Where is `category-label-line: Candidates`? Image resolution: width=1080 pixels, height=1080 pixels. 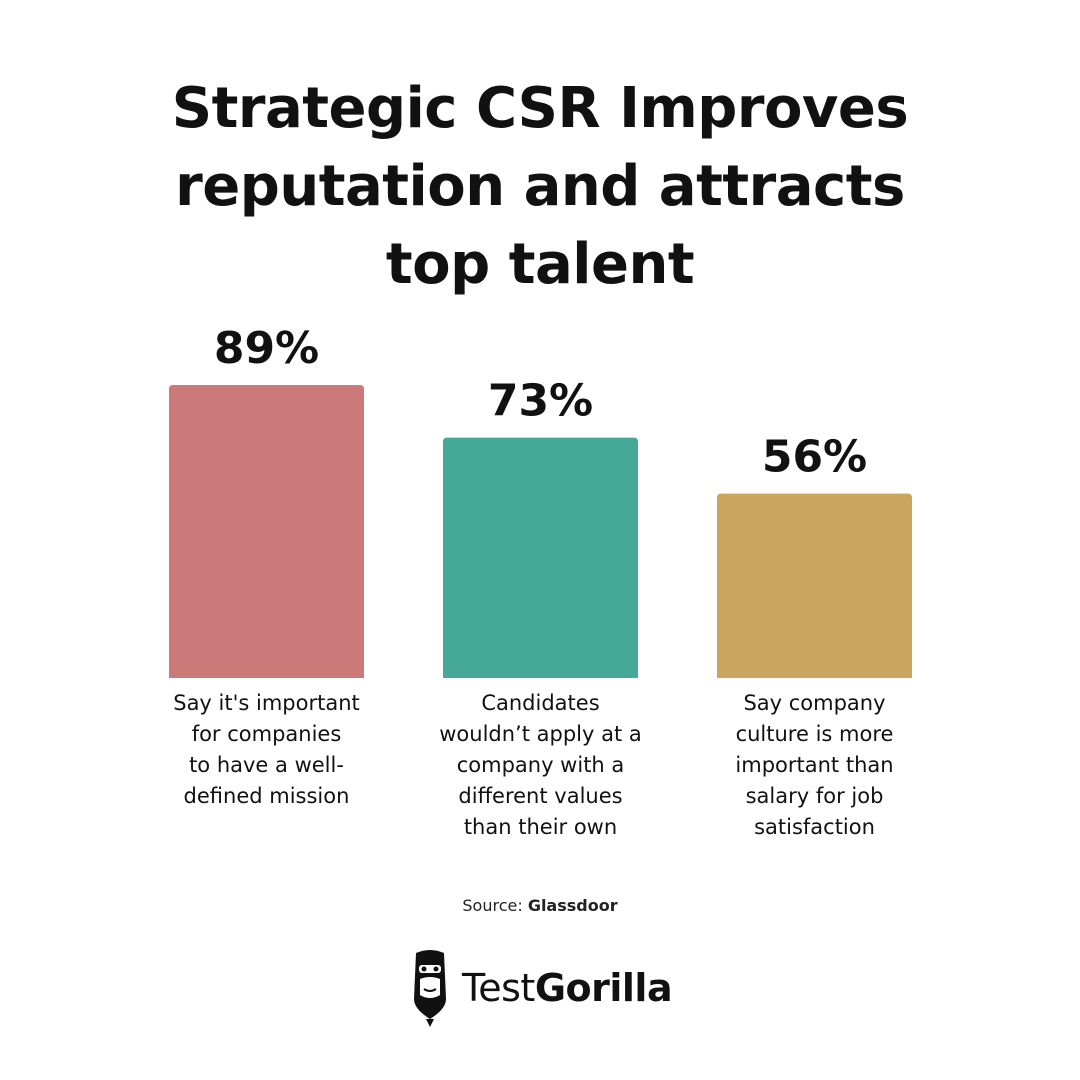
category-label-line: Candidates is located at coordinates (540, 703).